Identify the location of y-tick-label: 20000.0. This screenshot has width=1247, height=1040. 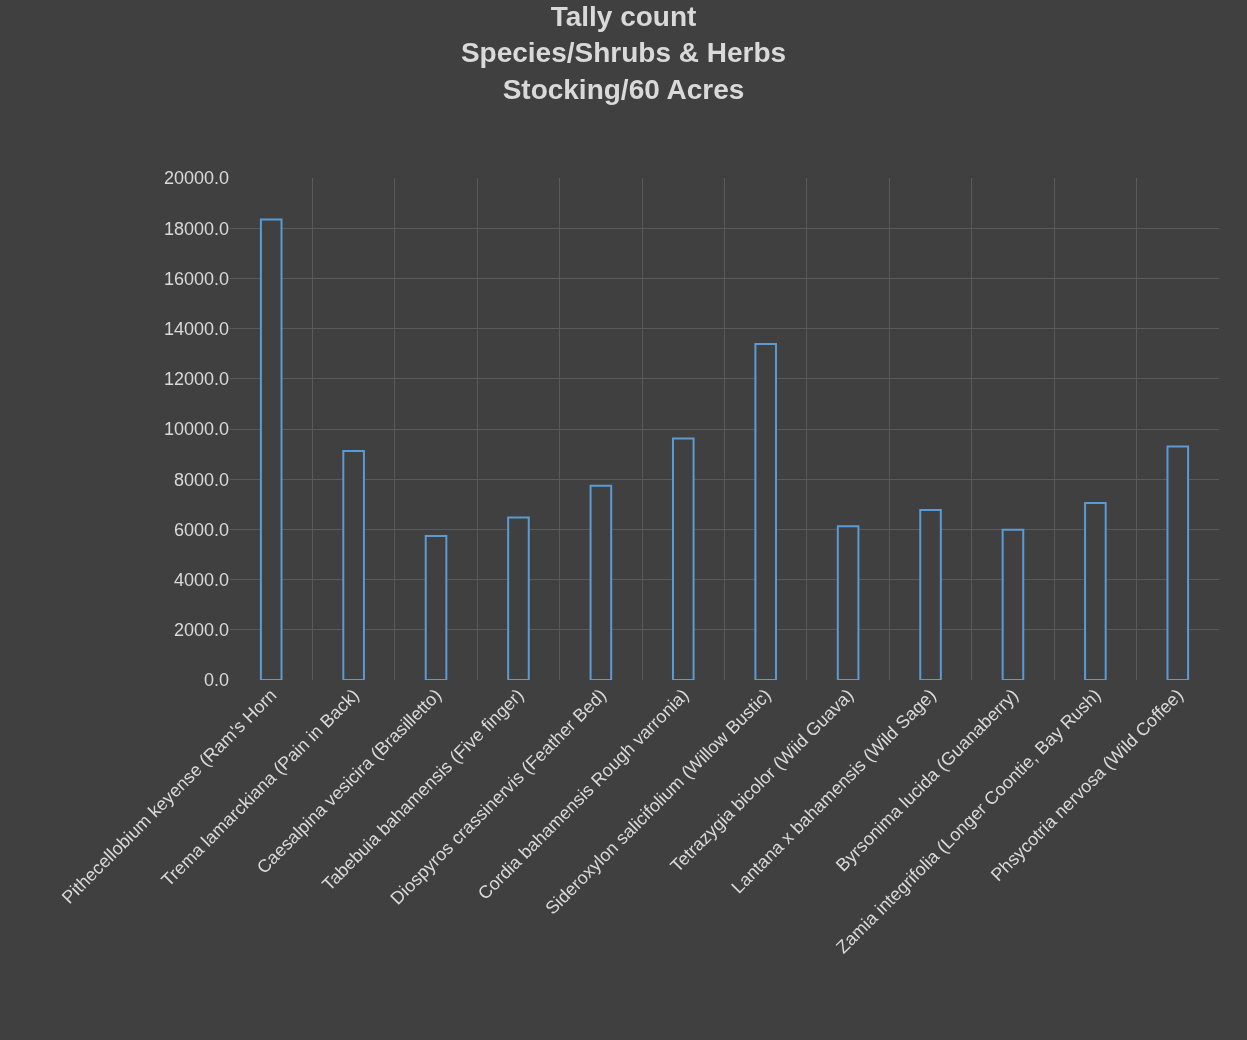
(196, 178).